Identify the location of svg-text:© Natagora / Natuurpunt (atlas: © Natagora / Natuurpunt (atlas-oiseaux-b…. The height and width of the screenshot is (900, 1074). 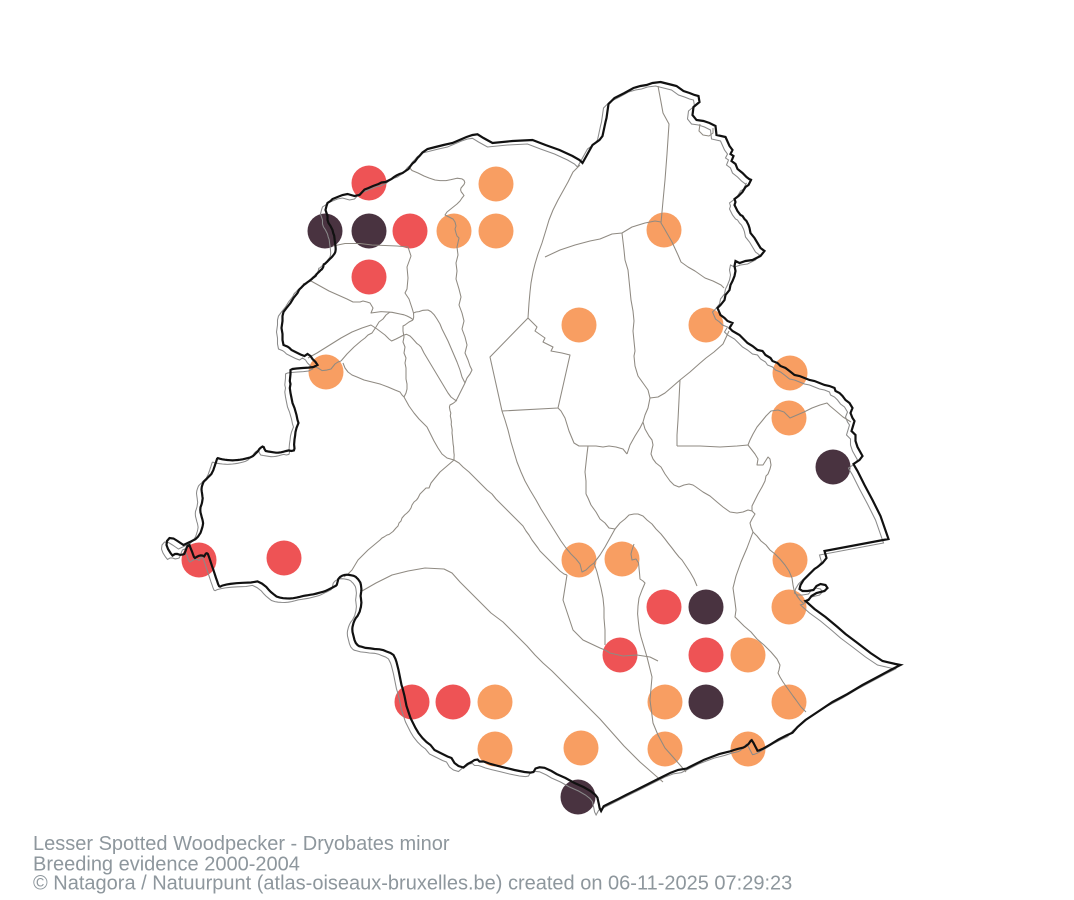
(412, 884).